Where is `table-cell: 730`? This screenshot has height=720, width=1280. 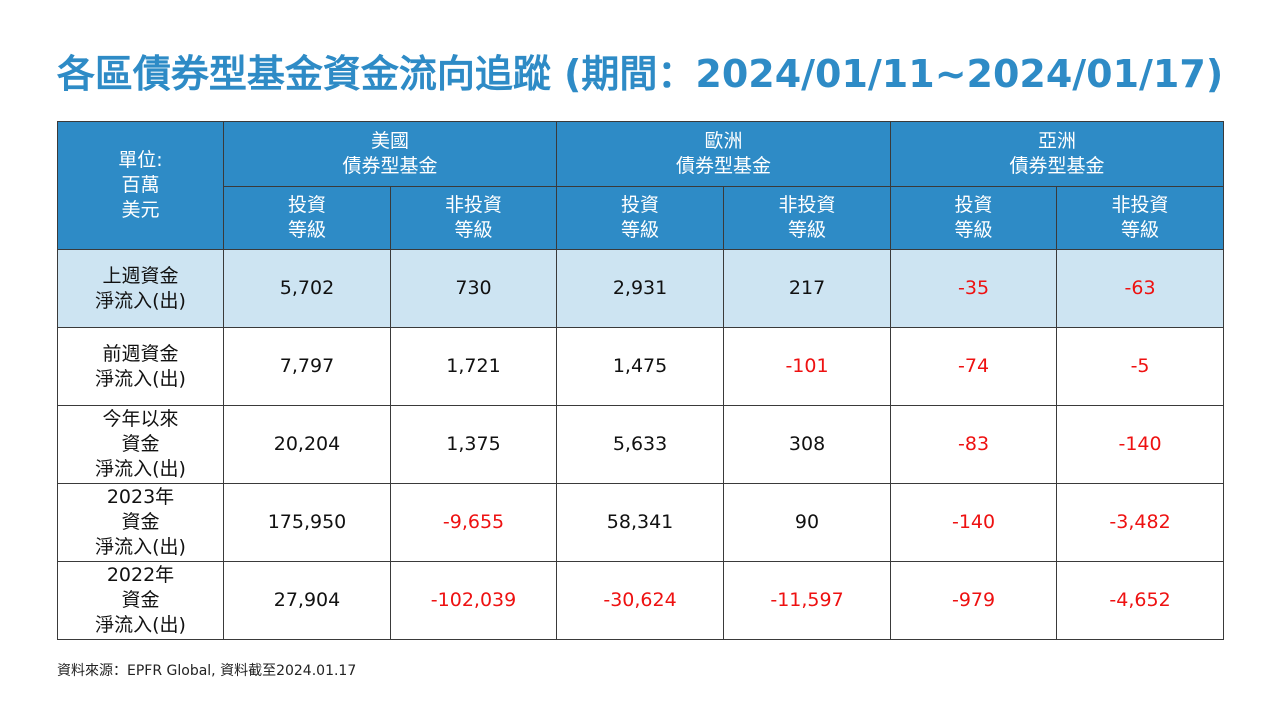
table-cell: 730 is located at coordinates (473, 288).